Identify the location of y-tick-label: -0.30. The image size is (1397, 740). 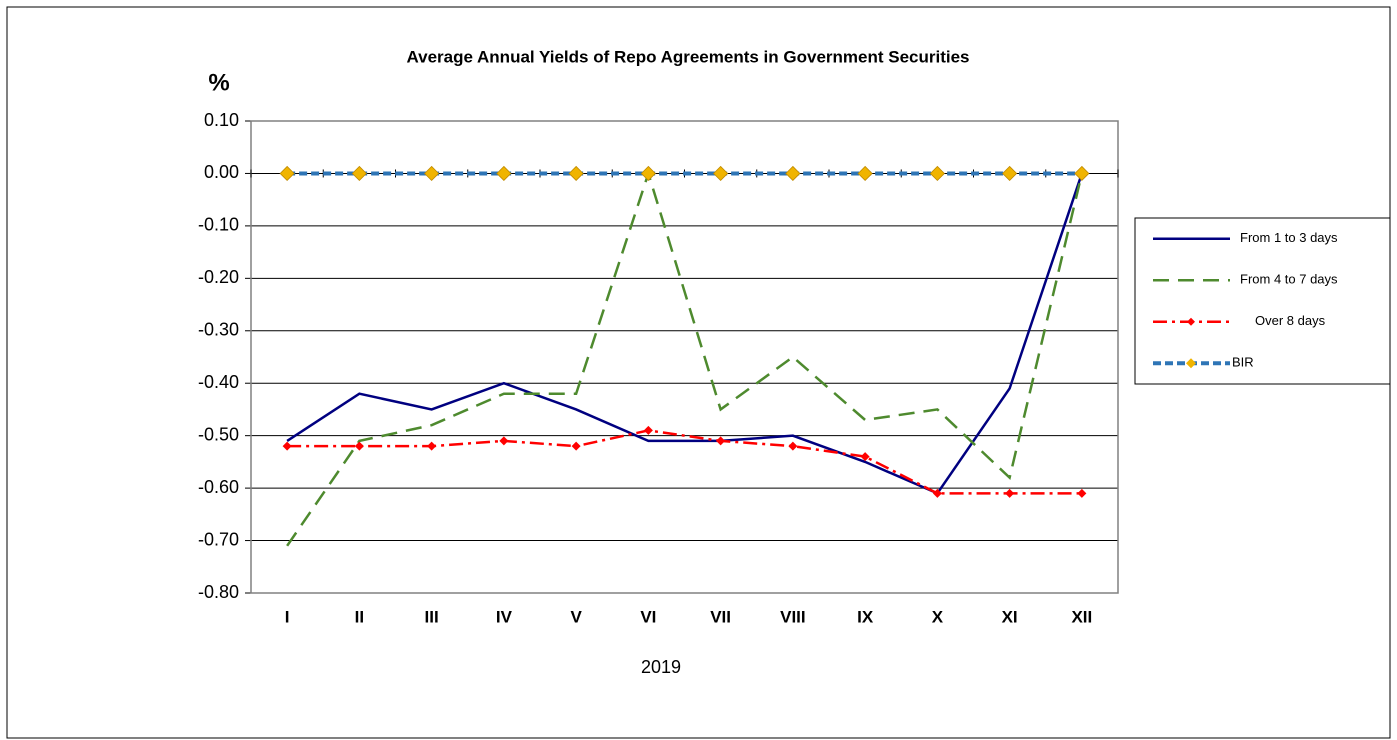
(218, 330).